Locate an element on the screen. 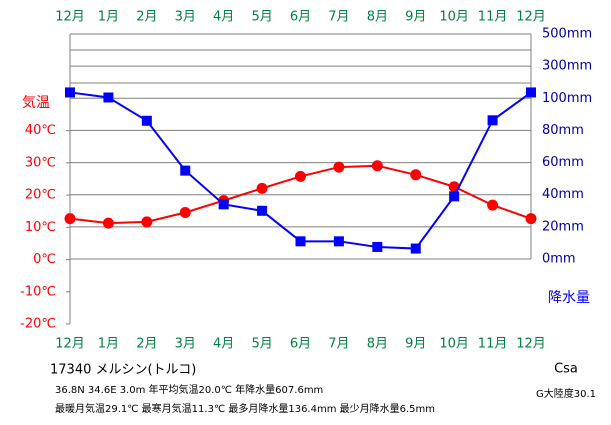 This screenshot has width=611, height=425. y-tick-label: -10℃ is located at coordinates (38, 291).